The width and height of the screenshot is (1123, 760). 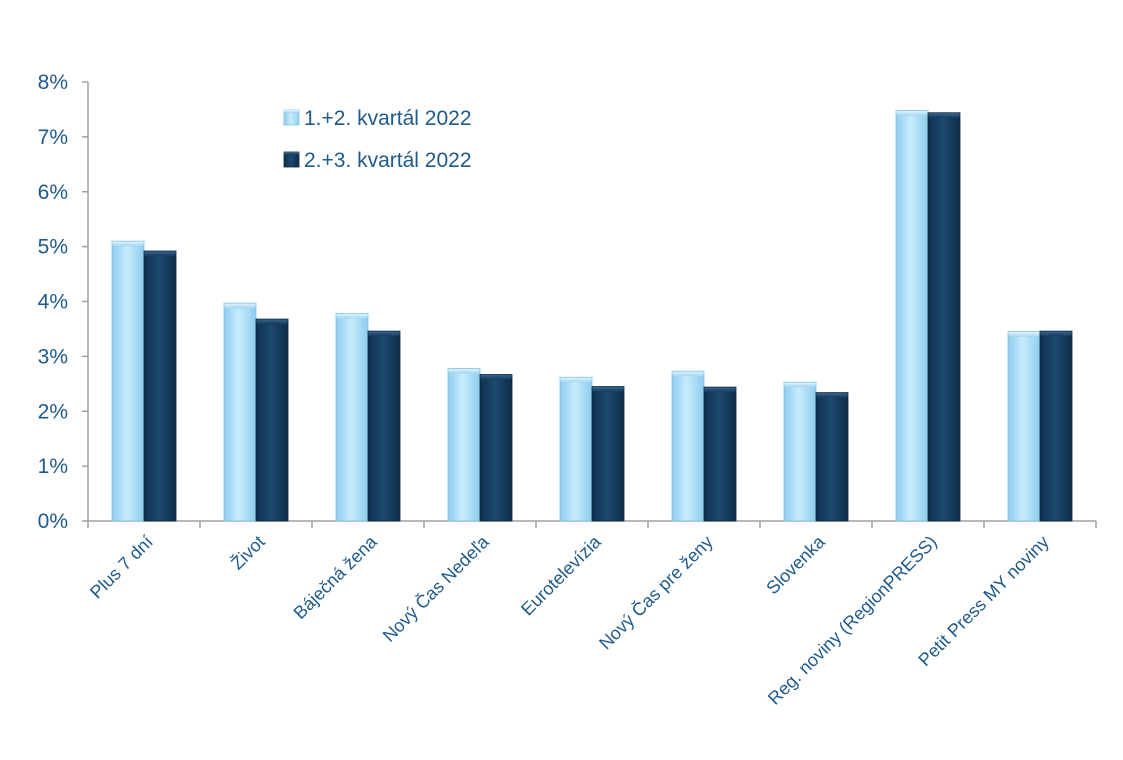 I want to click on y-tick-label: 7%, so click(x=53, y=137).